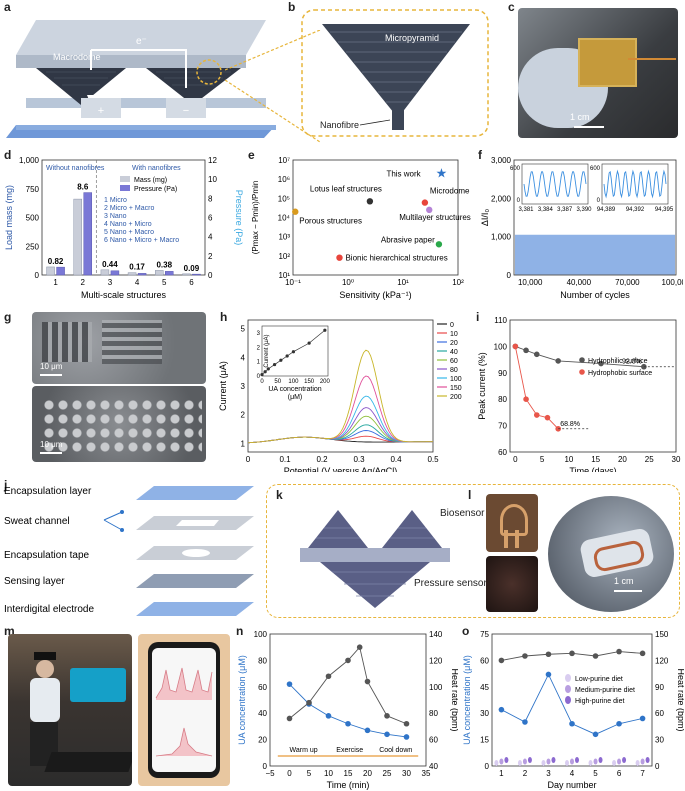  I want to click on inset-xtick-f: 94,392, so click(635, 210).